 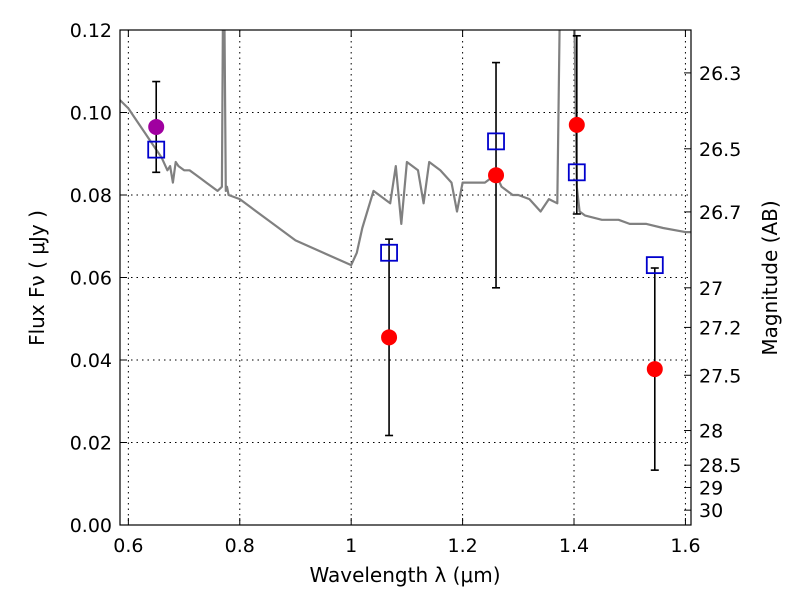 What do you see at coordinates (37, 278) in the screenshot?
I see `y-axis-label: Flux Fν ( μJy )` at bounding box center [37, 278].